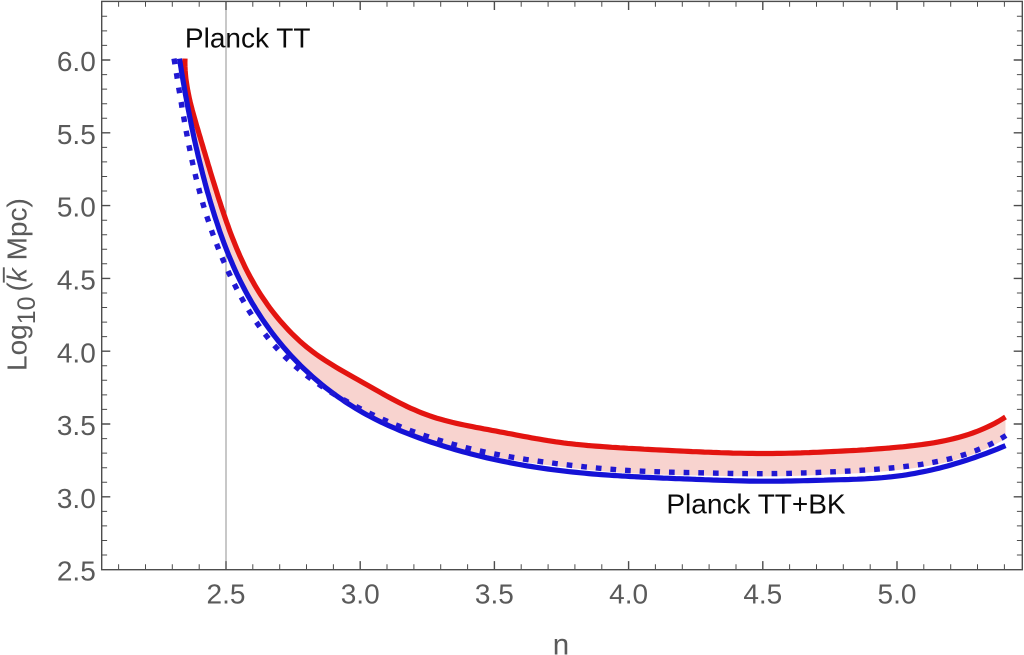 The height and width of the screenshot is (655, 1024). Describe the element at coordinates (756, 503) in the screenshot. I see `svg-text: Planck TT+BK` at that location.